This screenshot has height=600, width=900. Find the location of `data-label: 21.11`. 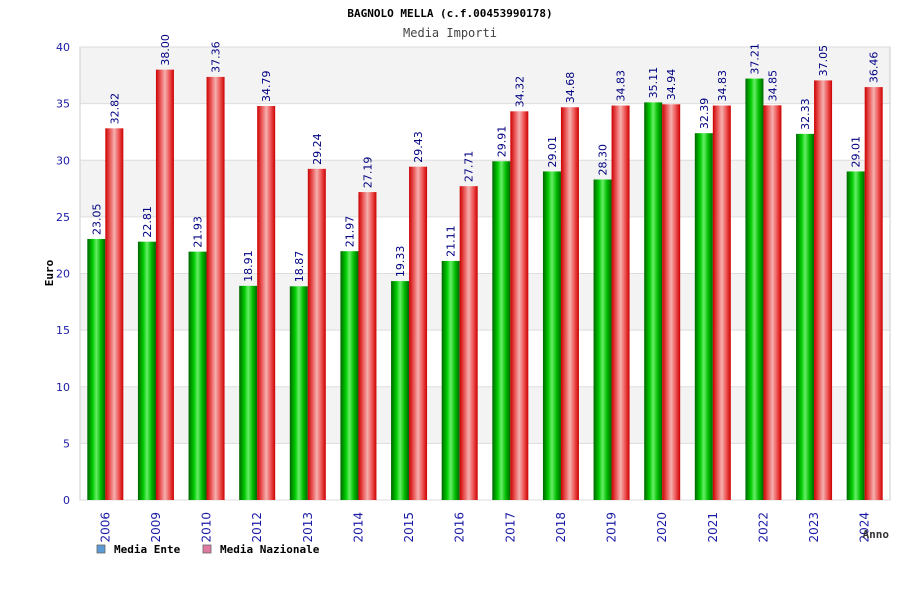

data-label: 21.11 is located at coordinates (451, 241).